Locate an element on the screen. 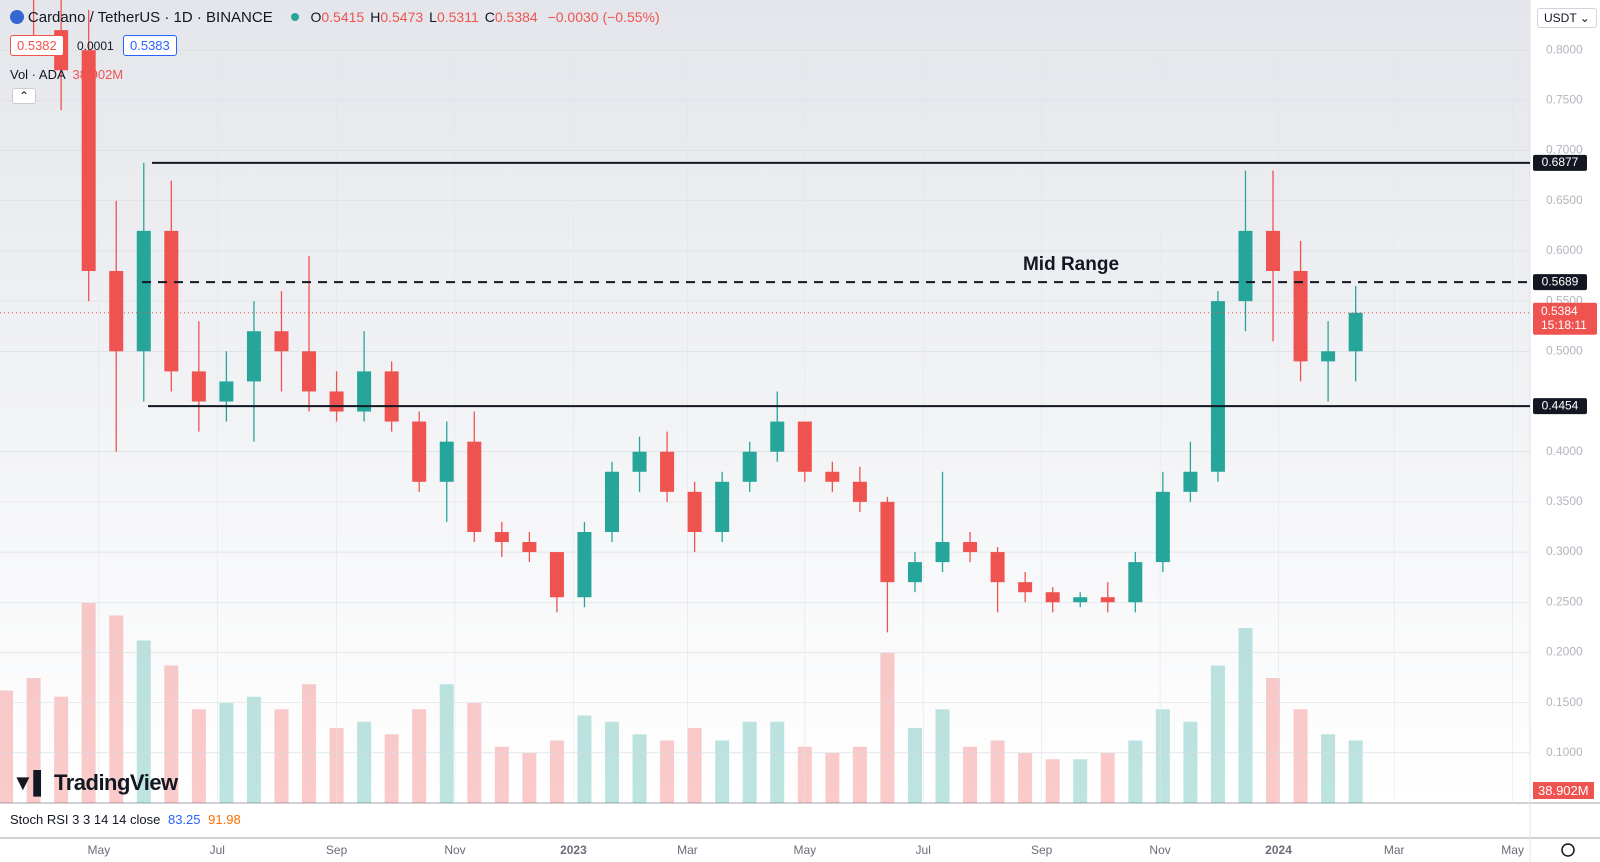 The height and width of the screenshot is (862, 1600). y-tick-label: 0.3000 is located at coordinates (1564, 551).